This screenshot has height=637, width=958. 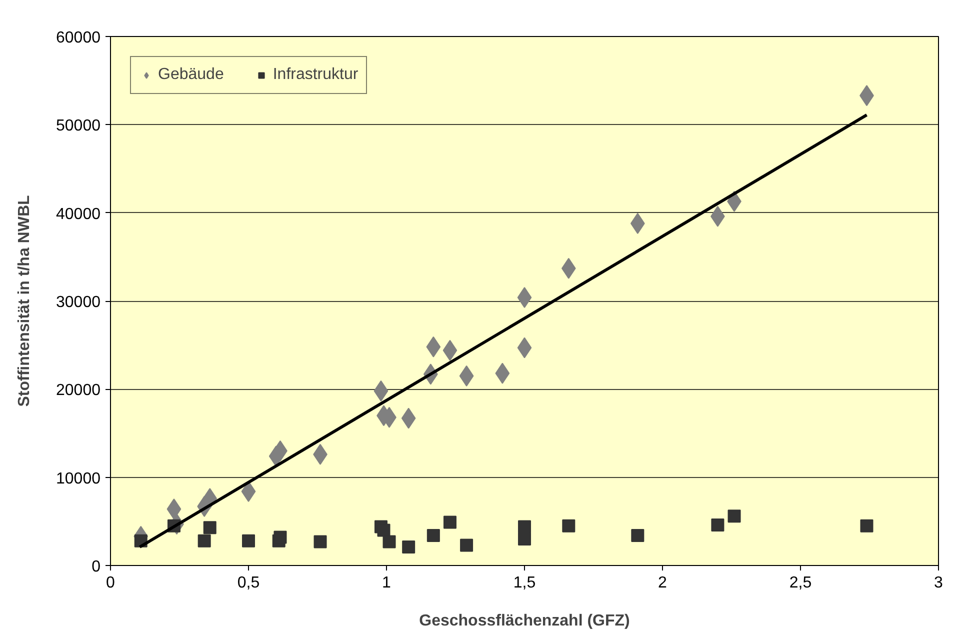 I want to click on x-tick-label: 0,5, so click(x=248, y=583).